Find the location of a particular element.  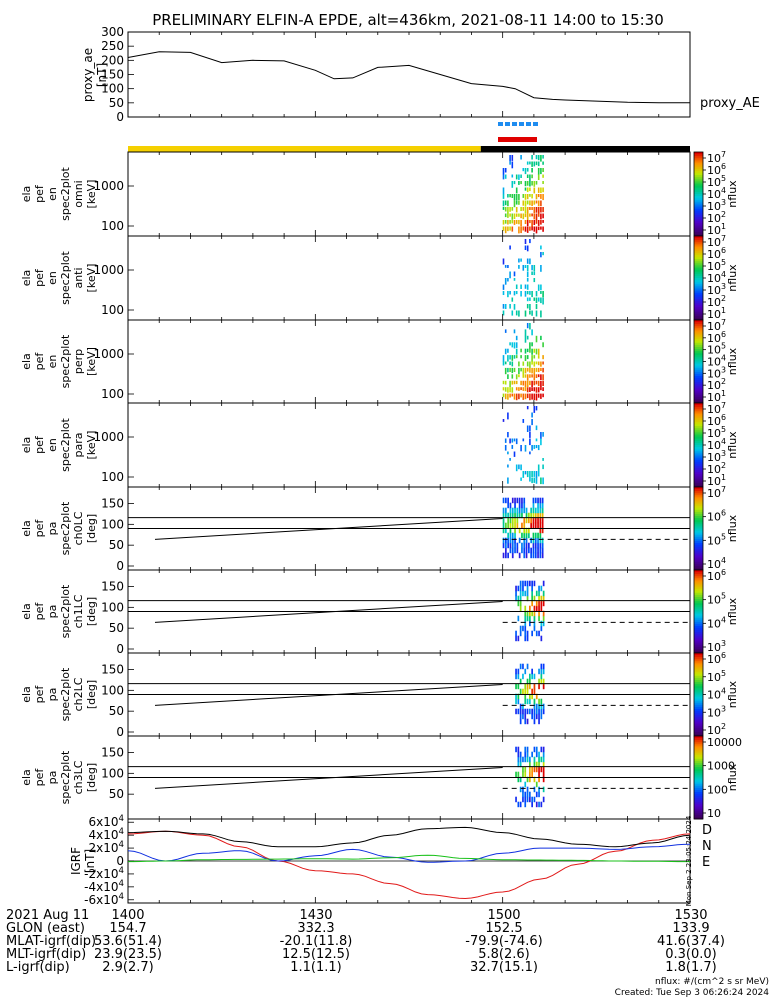

ae-ytick-label: 300 is located at coordinates (112, 32).